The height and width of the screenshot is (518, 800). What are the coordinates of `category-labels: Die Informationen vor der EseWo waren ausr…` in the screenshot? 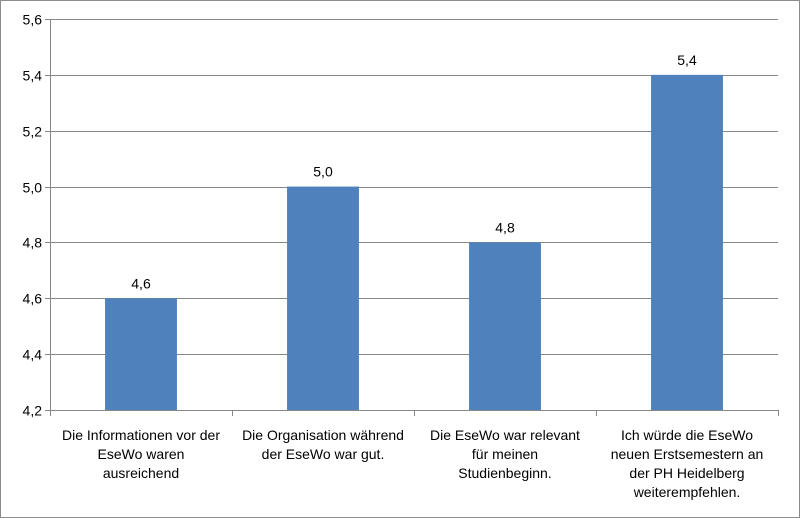 It's located at (412, 463).